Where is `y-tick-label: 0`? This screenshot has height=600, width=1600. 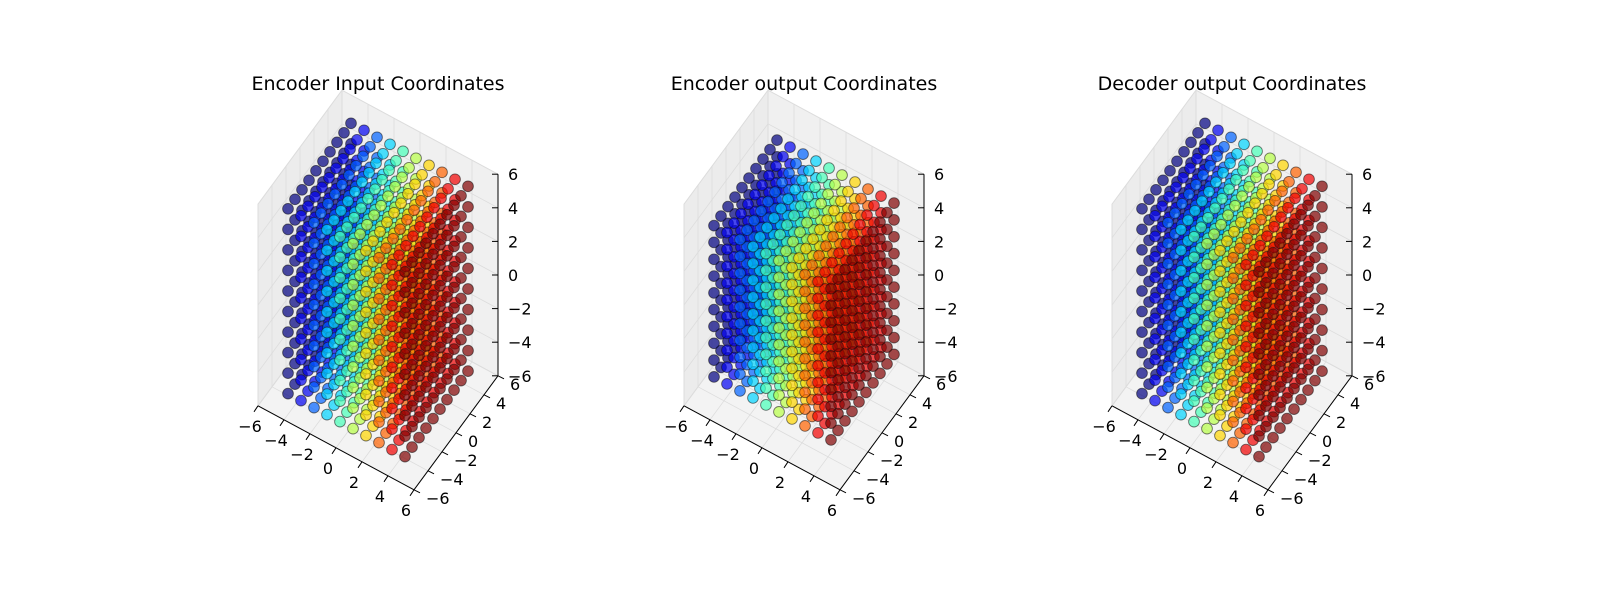
y-tick-label: 0 is located at coordinates (1327, 441).